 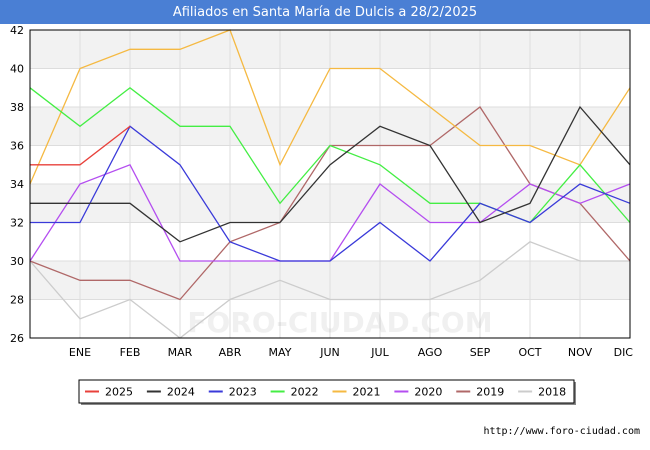 I want to click on series-line-2025, so click(x=80, y=145).